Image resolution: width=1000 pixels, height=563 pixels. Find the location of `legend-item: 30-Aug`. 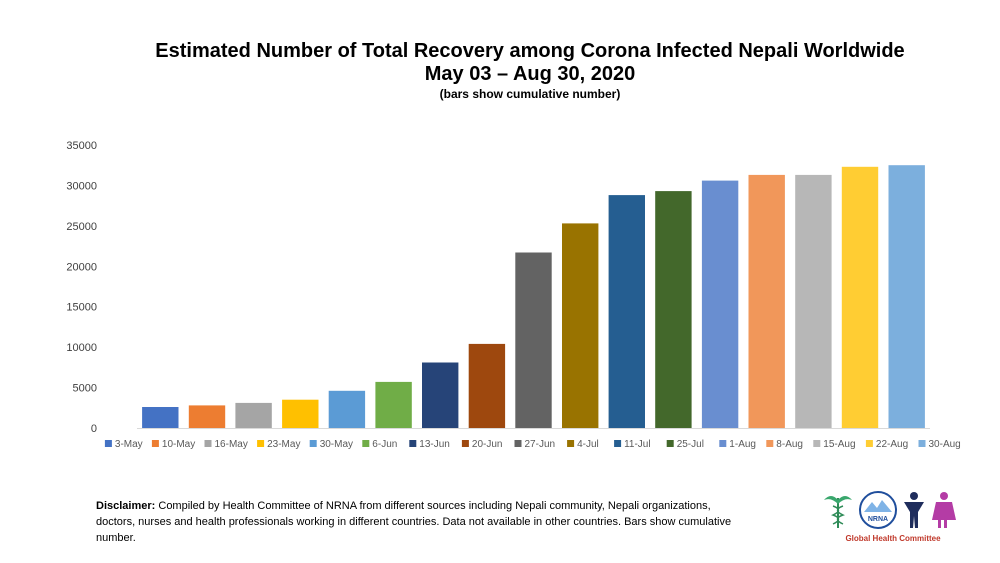

legend-item: 30-Aug is located at coordinates (939, 444).